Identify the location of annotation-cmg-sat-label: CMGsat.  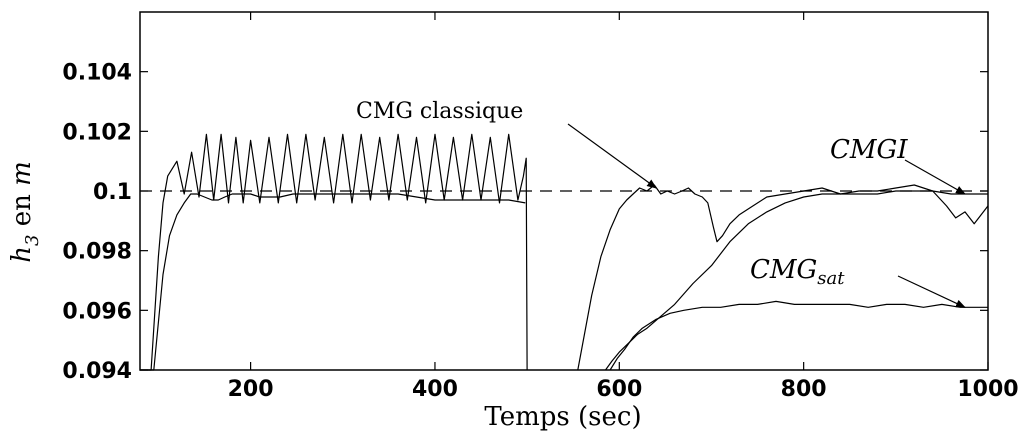
(797, 272).